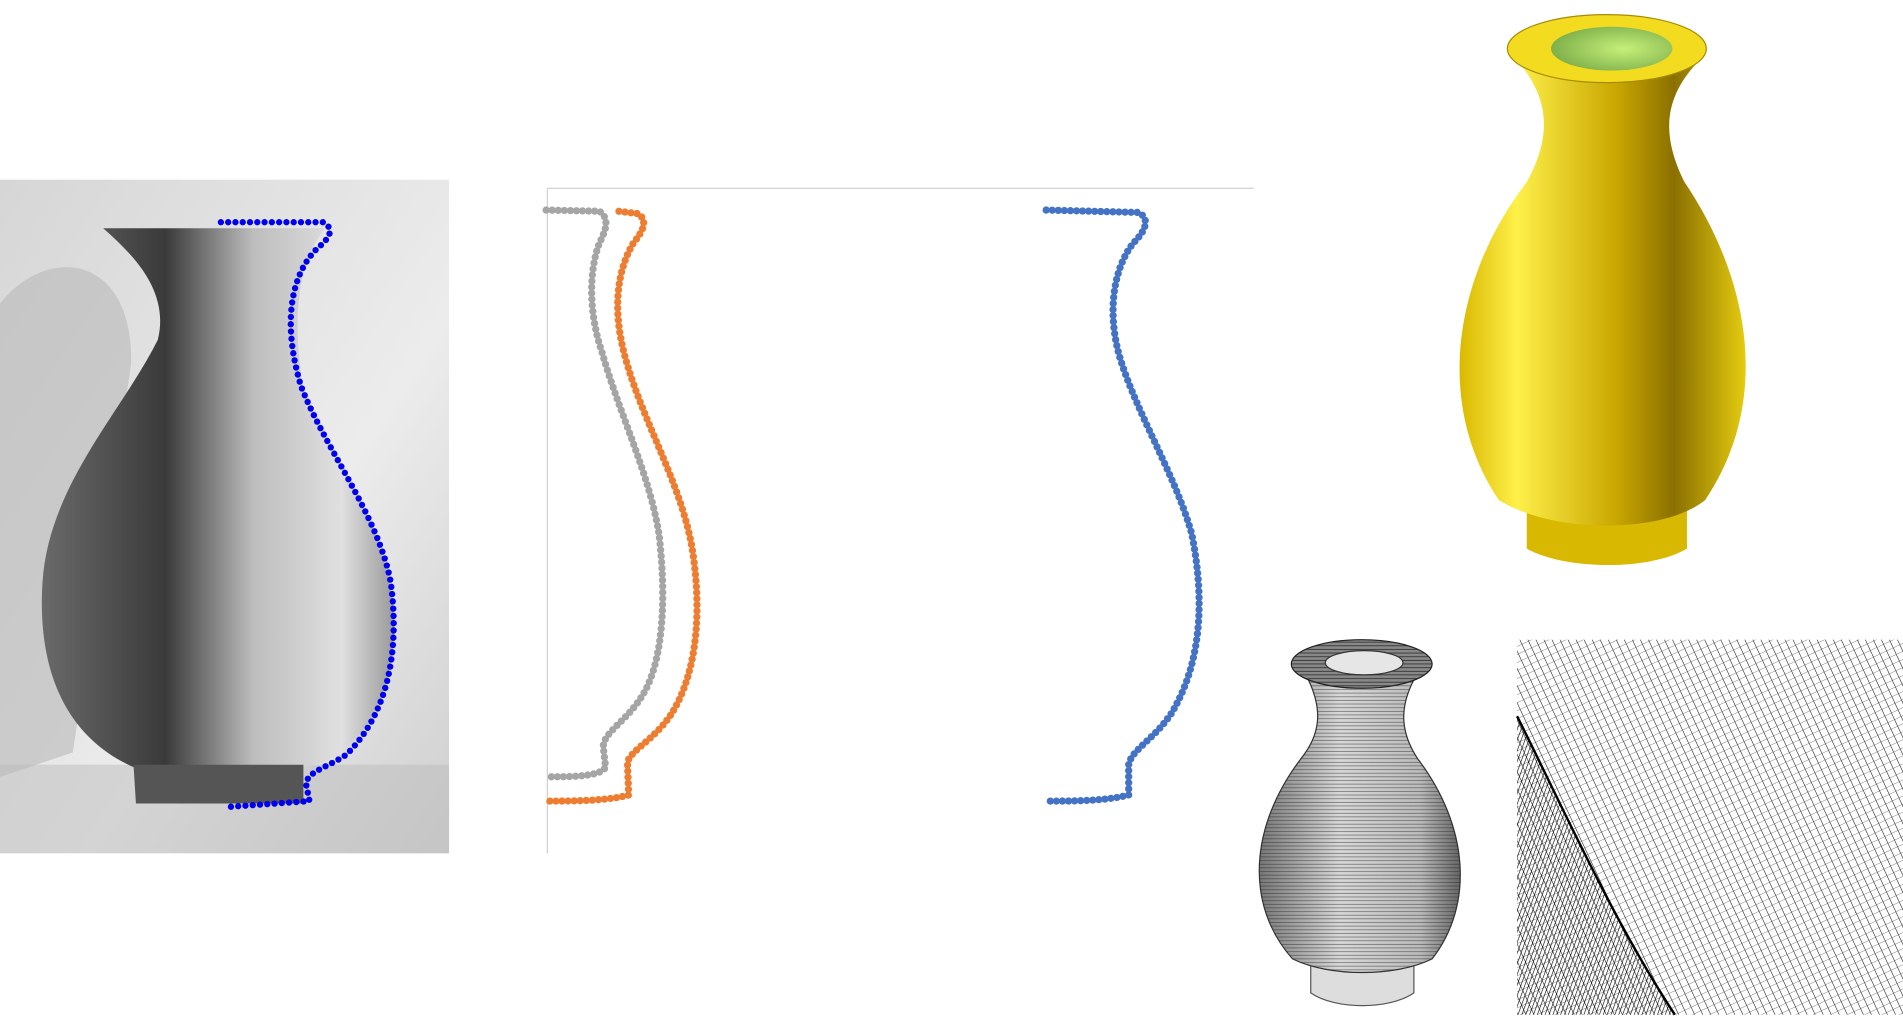 This screenshot has height=1033, width=1903. I want to click on wireframe-vase, so click(1359, 823).